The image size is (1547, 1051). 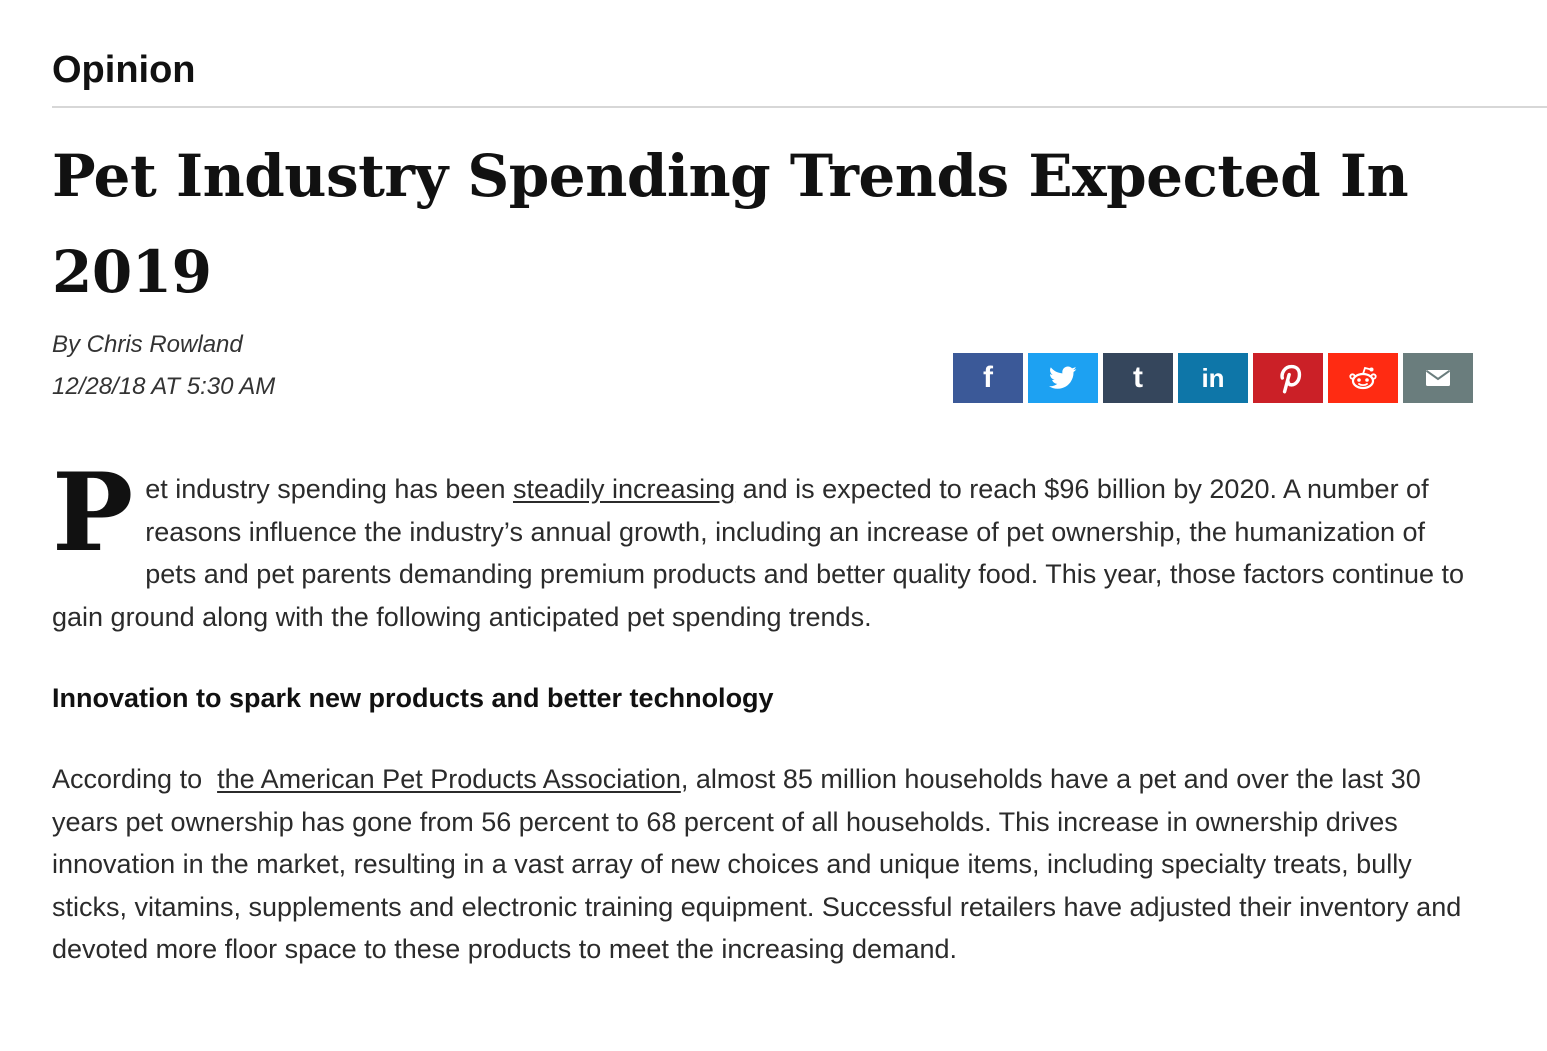 I want to click on share-email-button, so click(x=1438, y=378).